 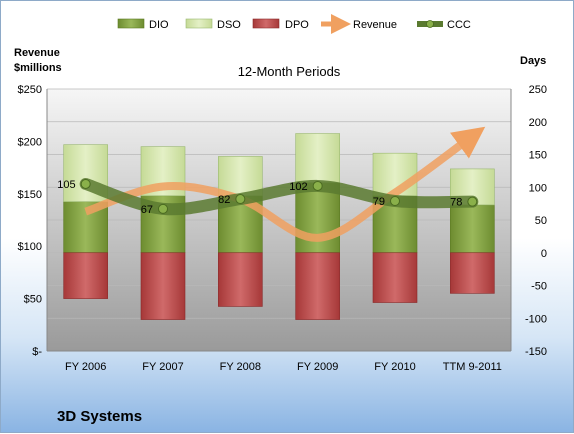 I want to click on x-tick-label: FY 2008, so click(x=240, y=367).